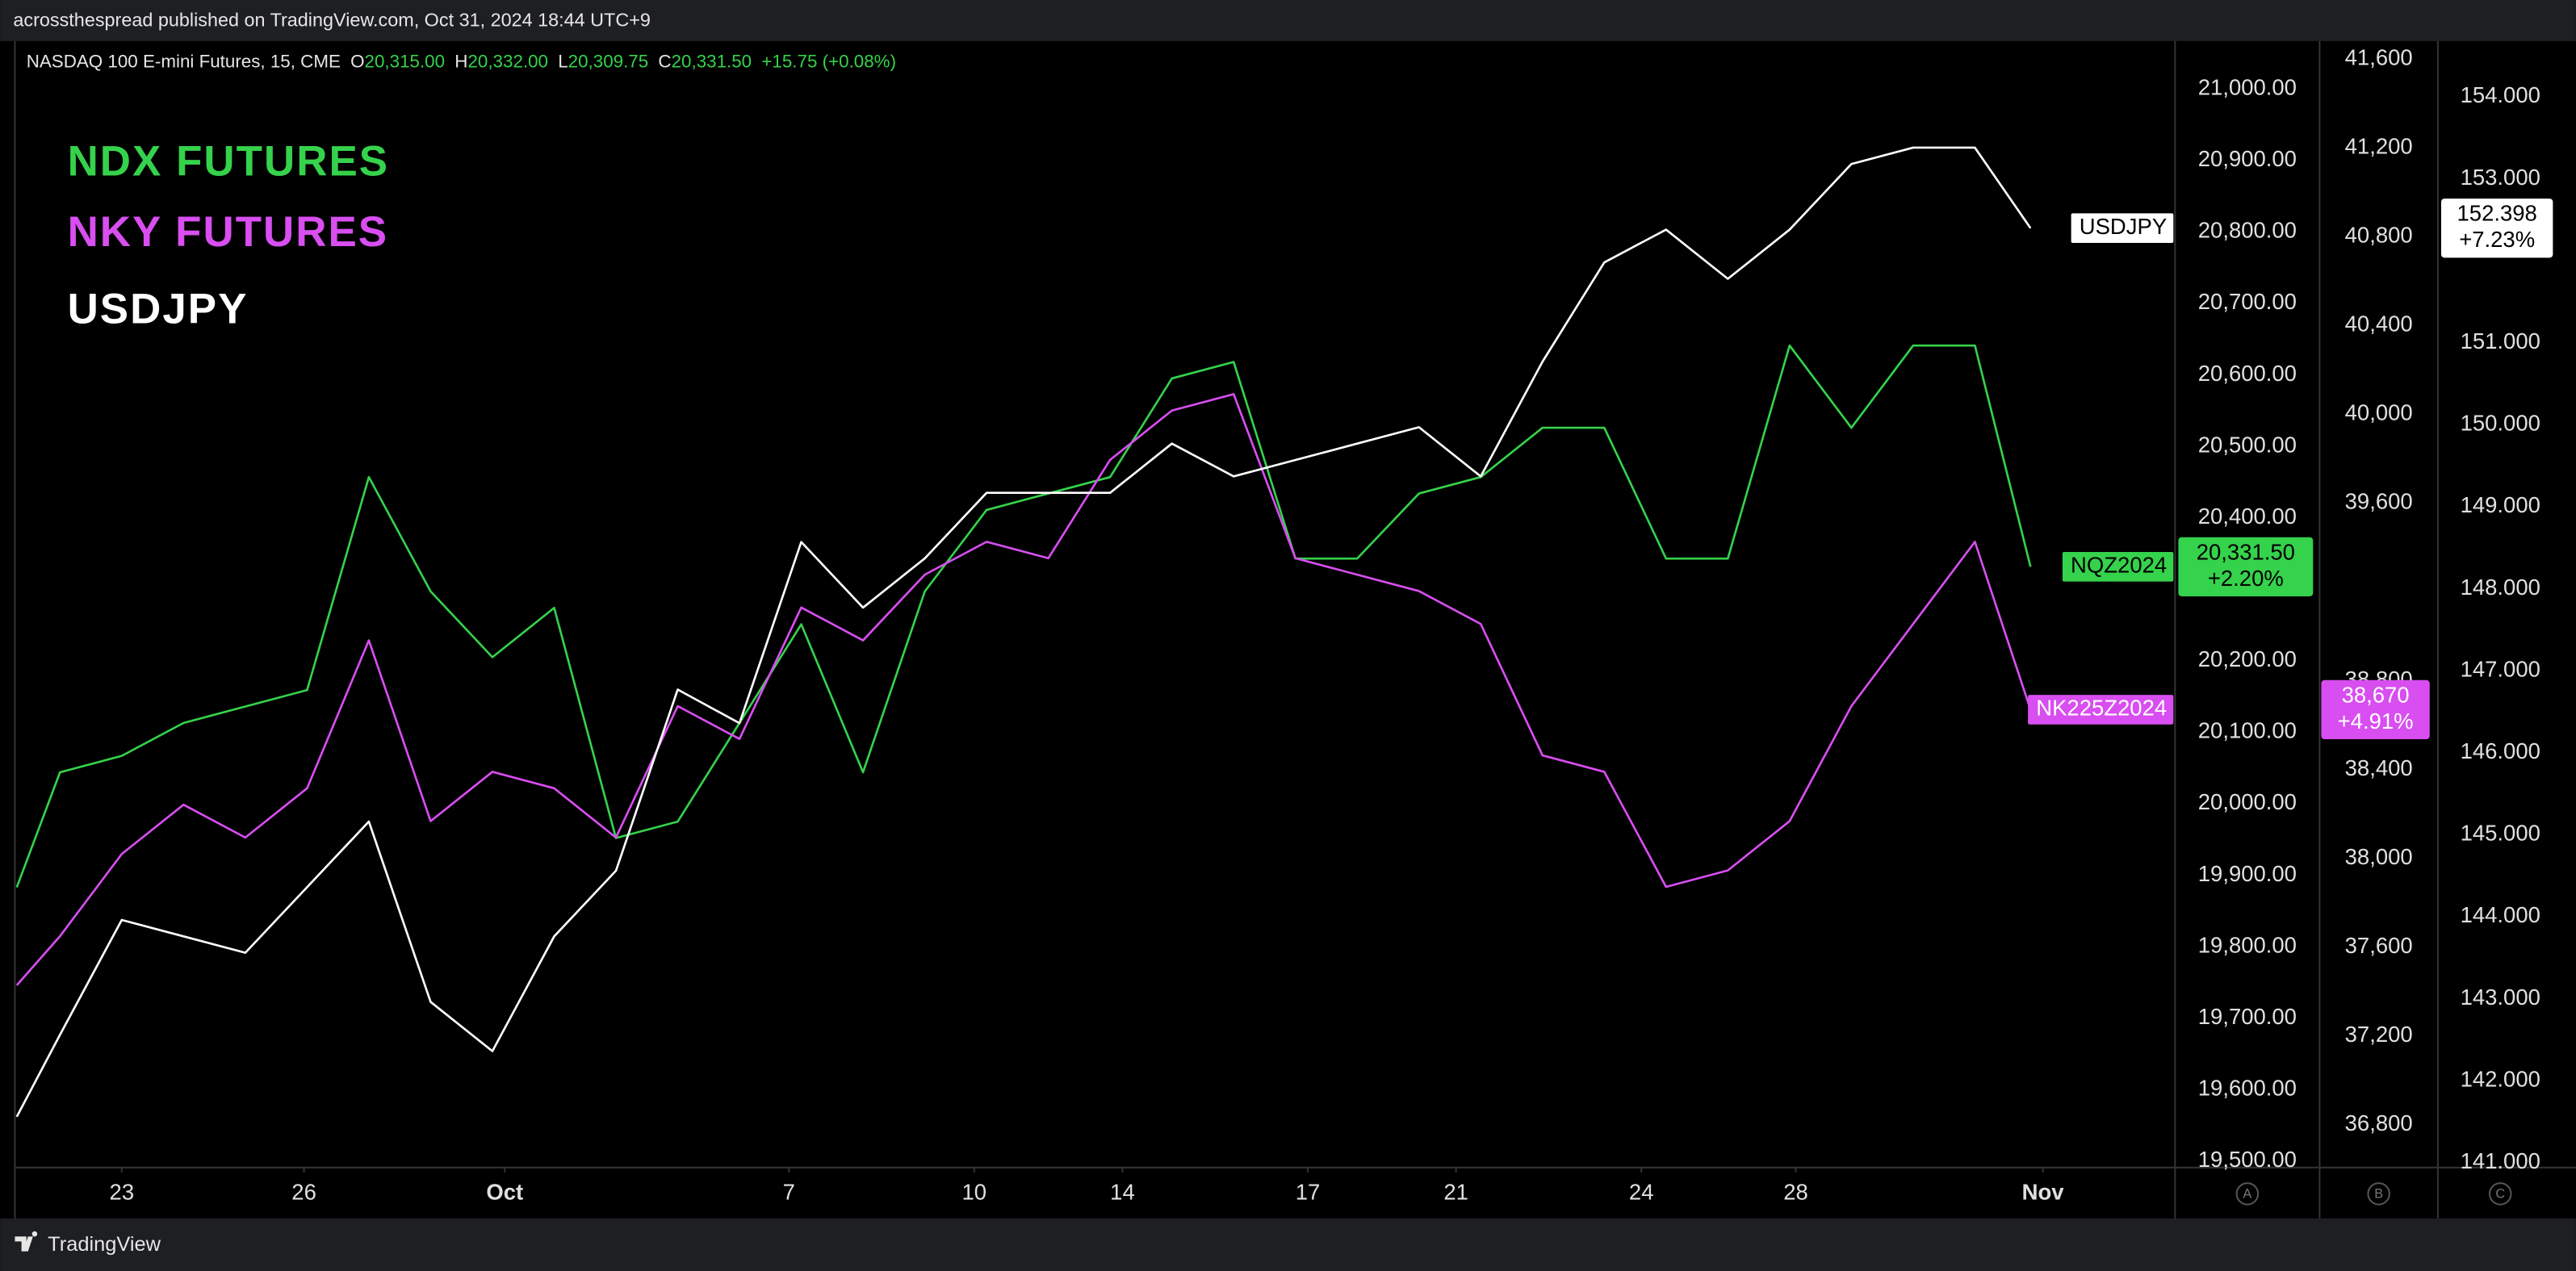 This screenshot has width=2576, height=1271. I want to click on y-tick-label: 149.000, so click(2500, 505).